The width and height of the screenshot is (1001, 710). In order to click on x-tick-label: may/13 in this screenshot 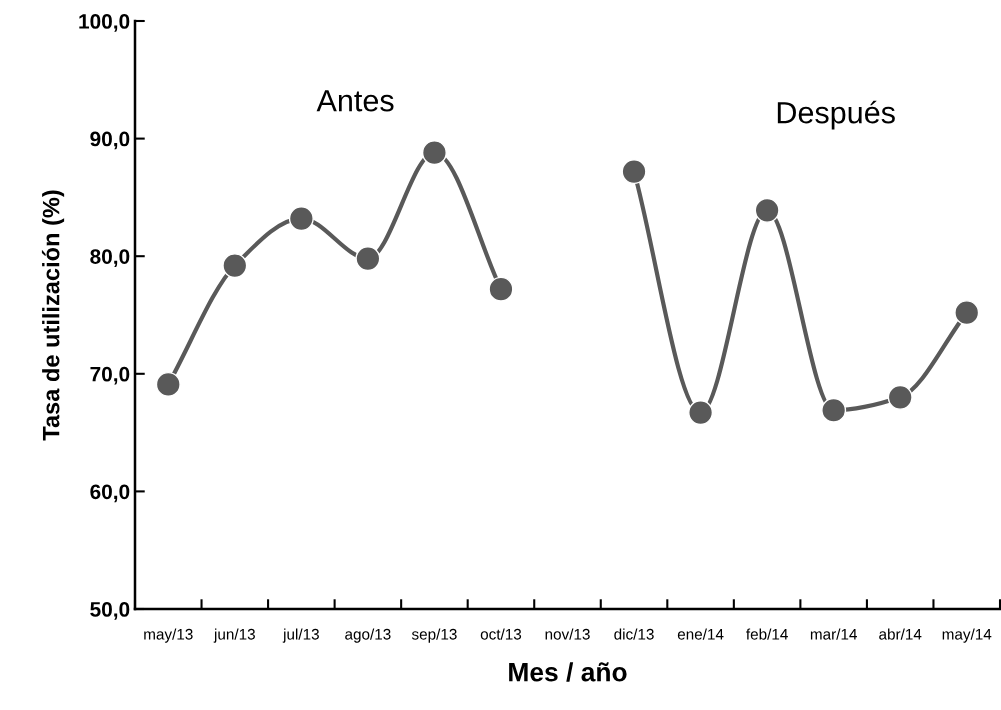, I will do `click(168, 635)`.